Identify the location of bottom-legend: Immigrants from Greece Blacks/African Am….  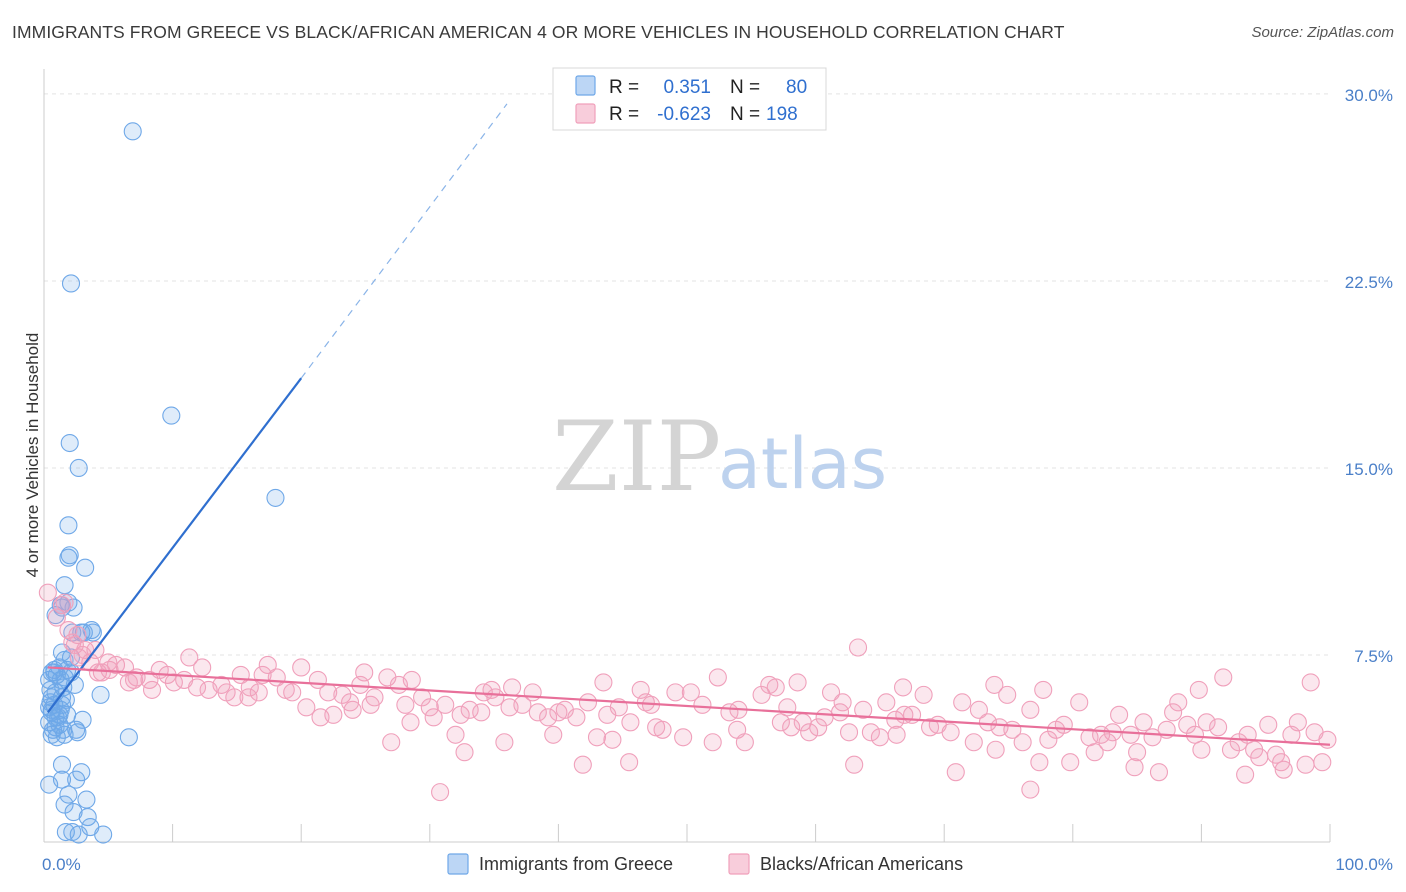
(705, 864).